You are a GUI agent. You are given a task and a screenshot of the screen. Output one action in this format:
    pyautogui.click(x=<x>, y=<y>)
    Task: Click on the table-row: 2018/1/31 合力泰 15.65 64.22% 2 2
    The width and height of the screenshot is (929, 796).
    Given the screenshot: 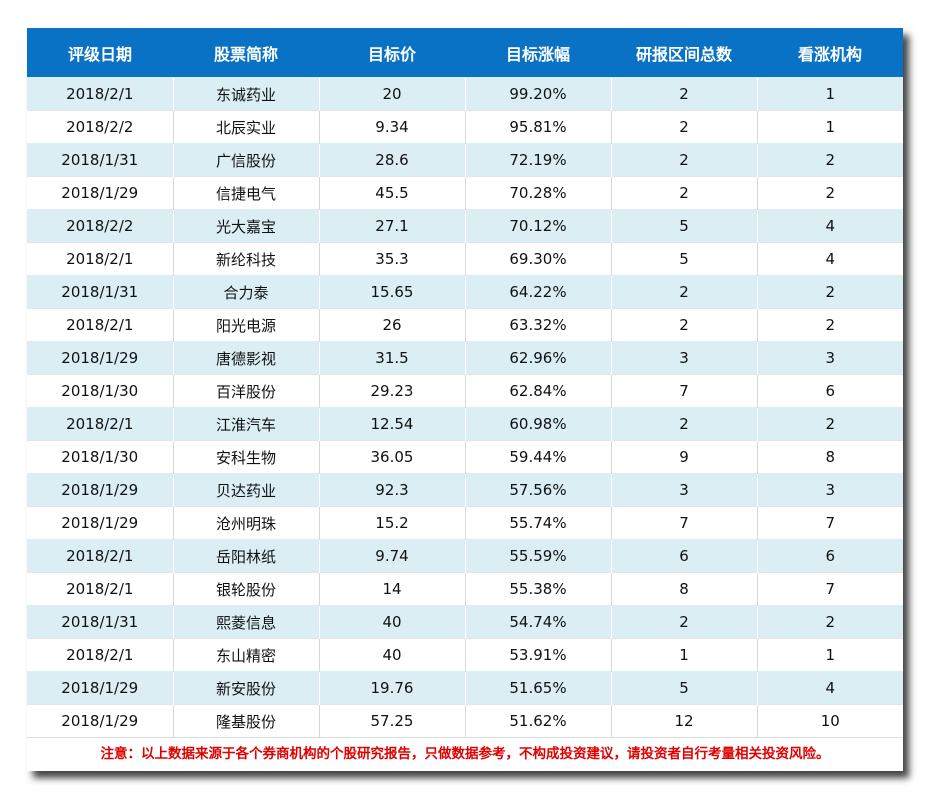 What is the action you would take?
    pyautogui.click(x=465, y=292)
    